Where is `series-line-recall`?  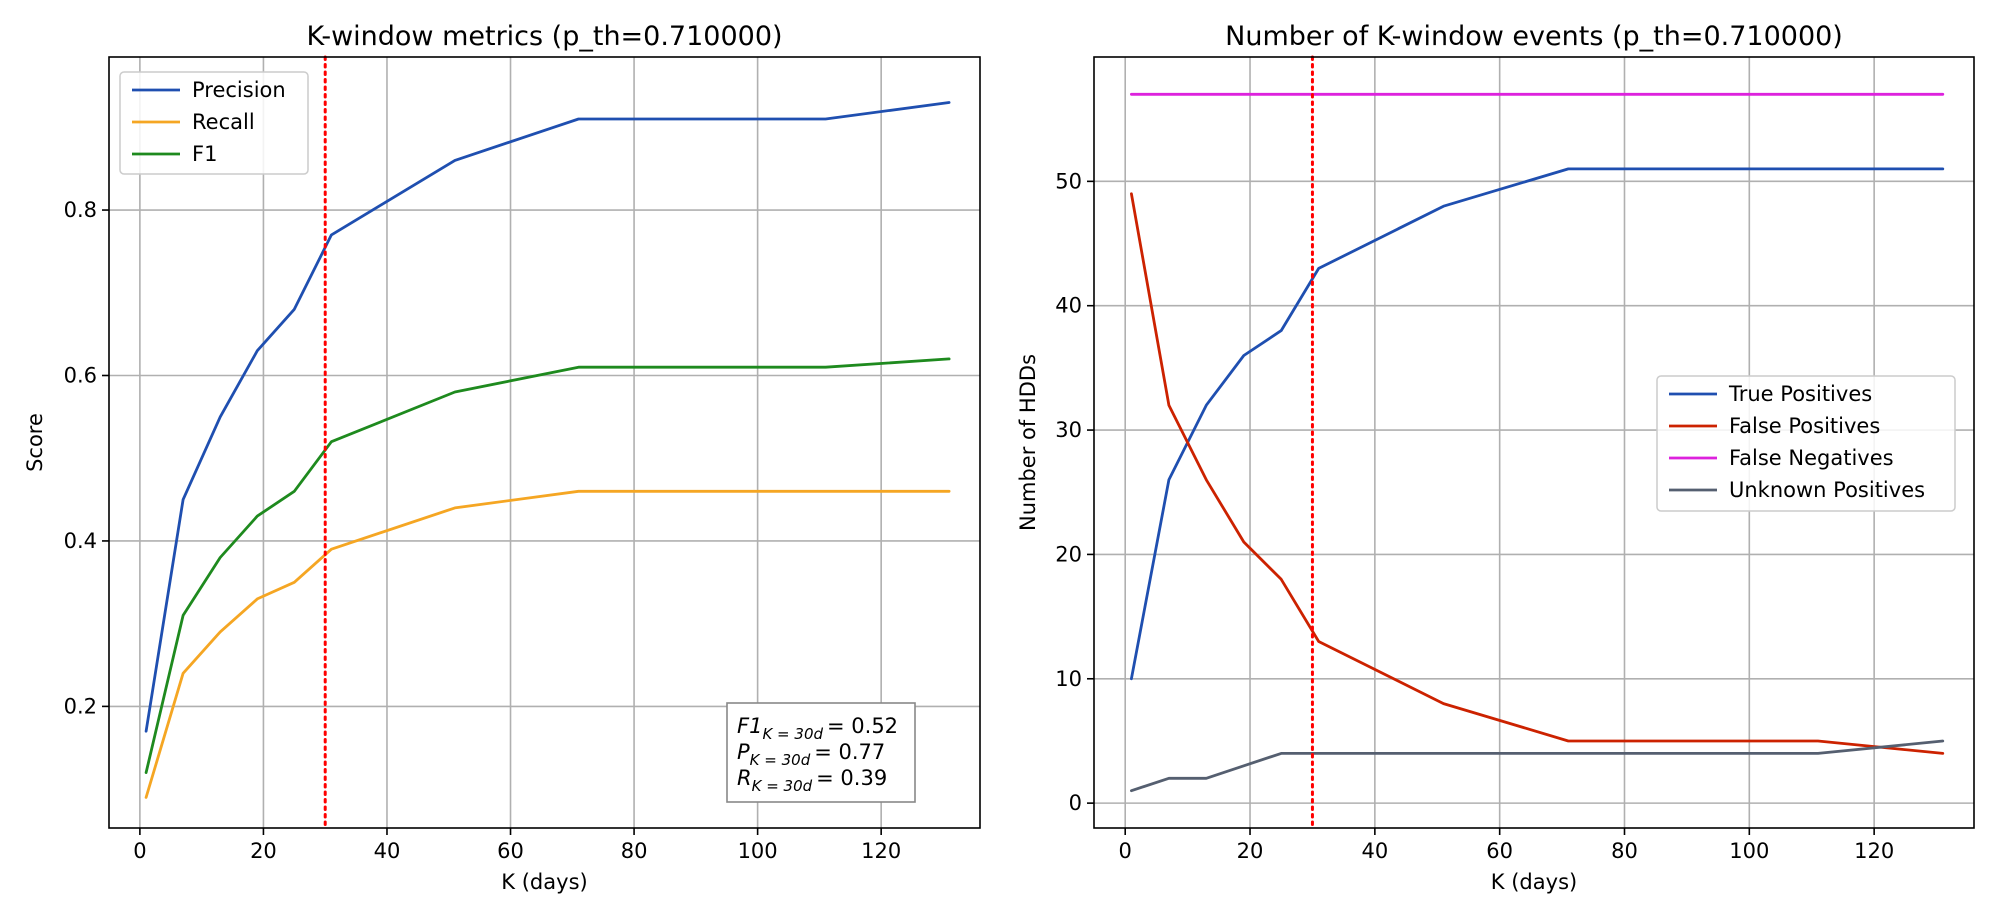
series-line-recall is located at coordinates (547, 644).